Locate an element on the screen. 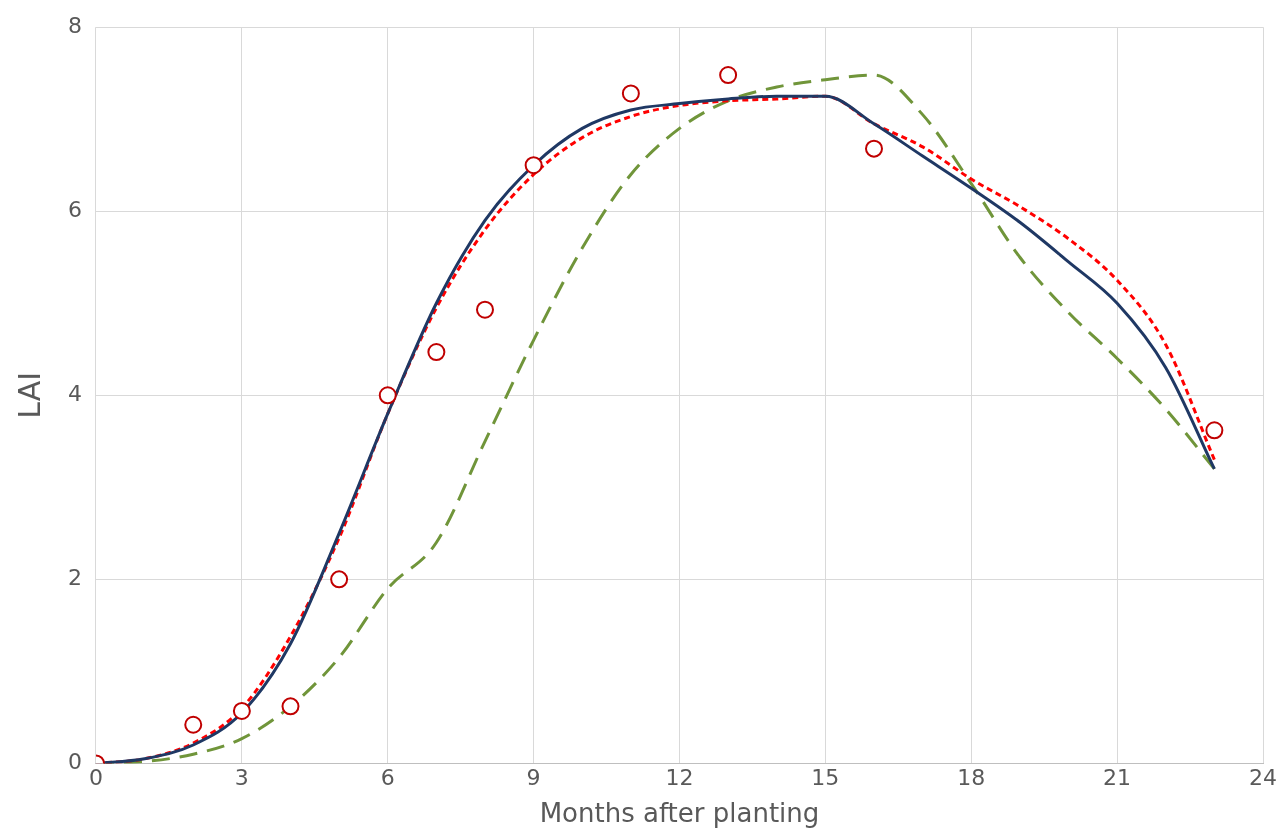  x-tick-label: 9 is located at coordinates (533, 778).